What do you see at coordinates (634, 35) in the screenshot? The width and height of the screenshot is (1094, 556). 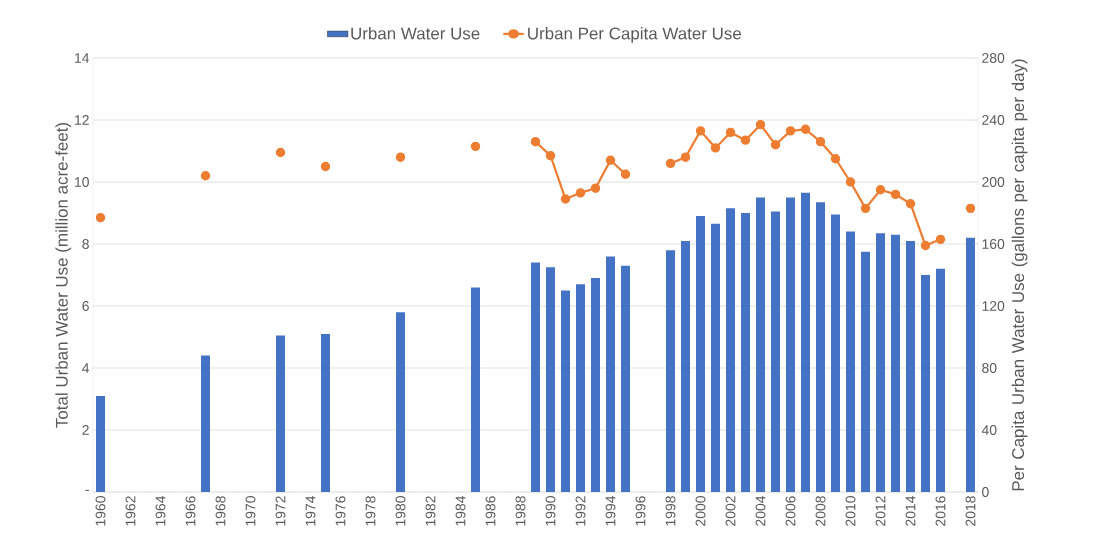 I see `legend-label: Urban Per Capita Water Use` at bounding box center [634, 35].